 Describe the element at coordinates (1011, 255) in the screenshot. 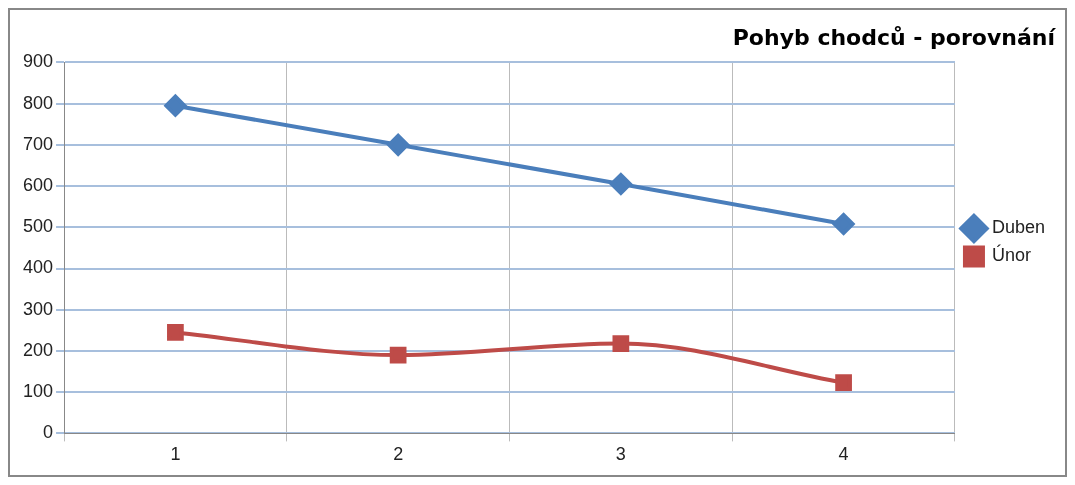

I see `legend-label: Únor` at that location.